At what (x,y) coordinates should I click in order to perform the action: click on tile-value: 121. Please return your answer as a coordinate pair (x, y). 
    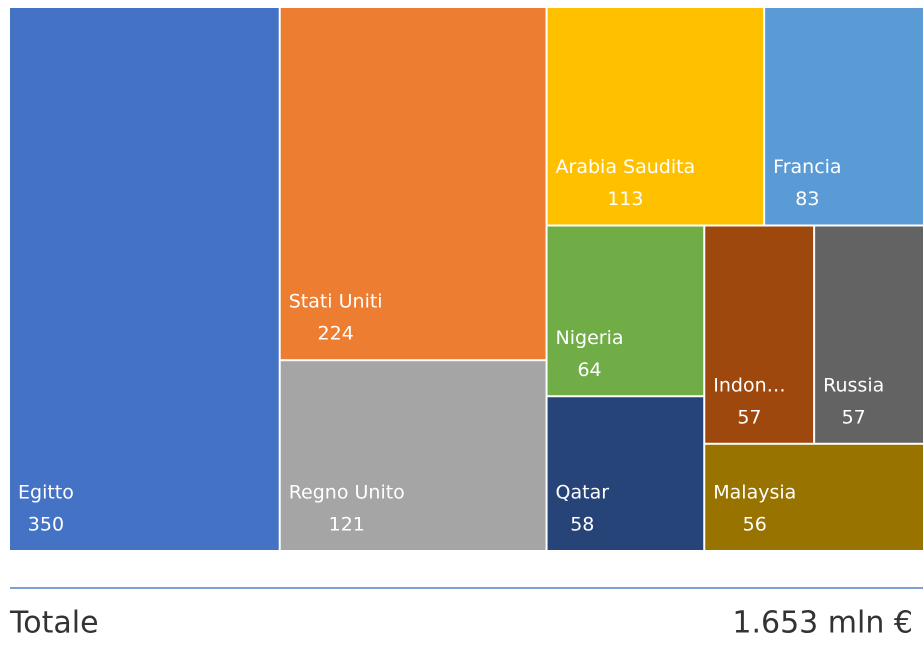
    Looking at the image, I should click on (347, 525).